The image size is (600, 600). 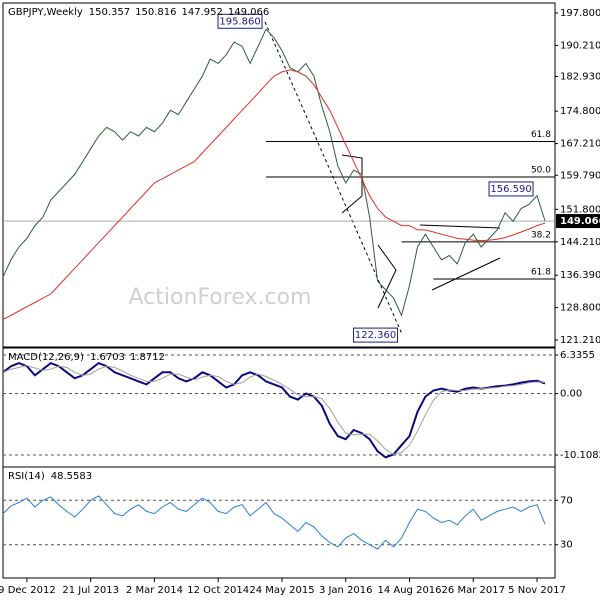 I want to click on x-tick-label: 2 Mar 2014, so click(x=154, y=590).